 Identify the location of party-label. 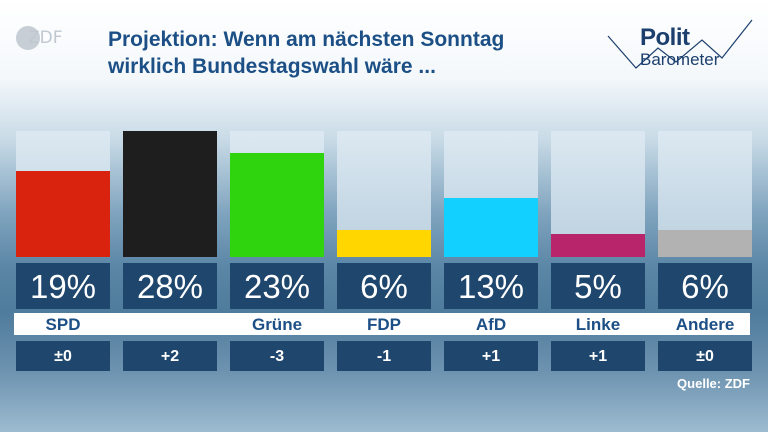
(170, 324).